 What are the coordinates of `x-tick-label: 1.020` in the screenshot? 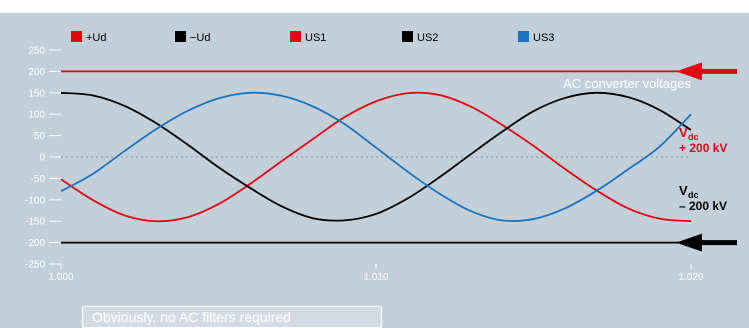 It's located at (690, 277).